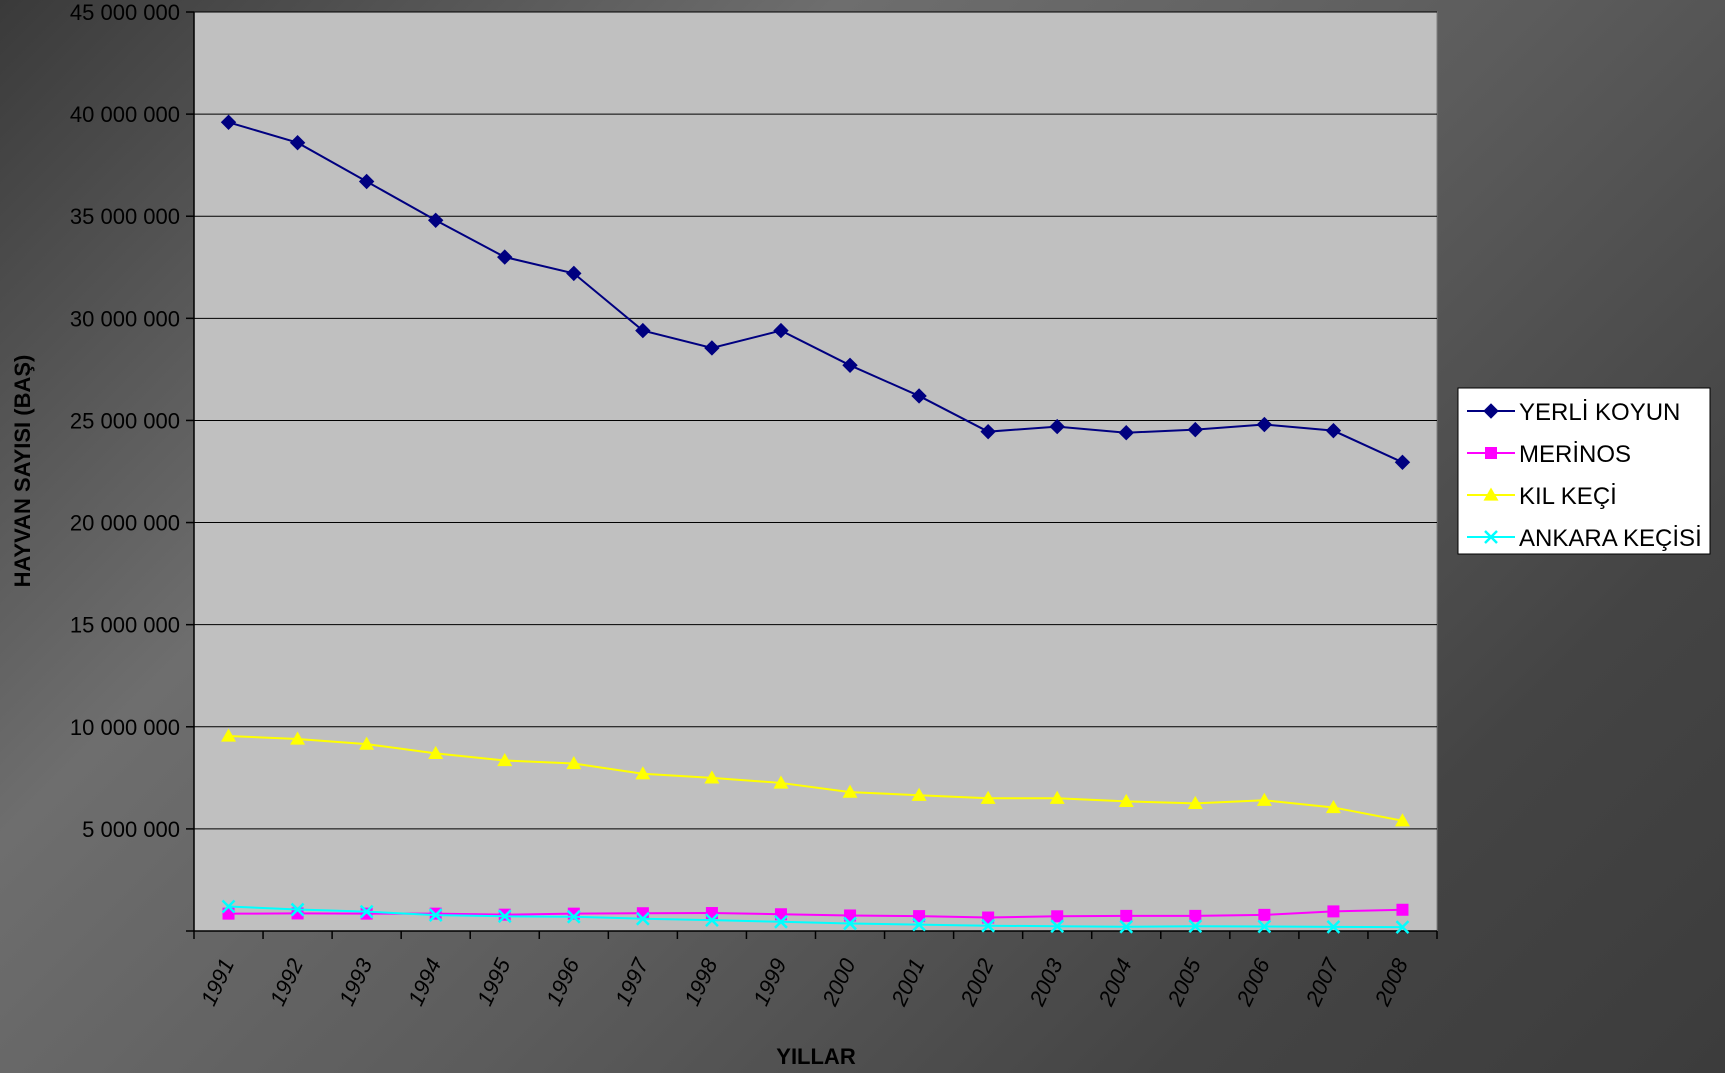 The width and height of the screenshot is (1725, 1073). What do you see at coordinates (1575, 454) in the screenshot?
I see `legend-label: MERİNOS` at bounding box center [1575, 454].